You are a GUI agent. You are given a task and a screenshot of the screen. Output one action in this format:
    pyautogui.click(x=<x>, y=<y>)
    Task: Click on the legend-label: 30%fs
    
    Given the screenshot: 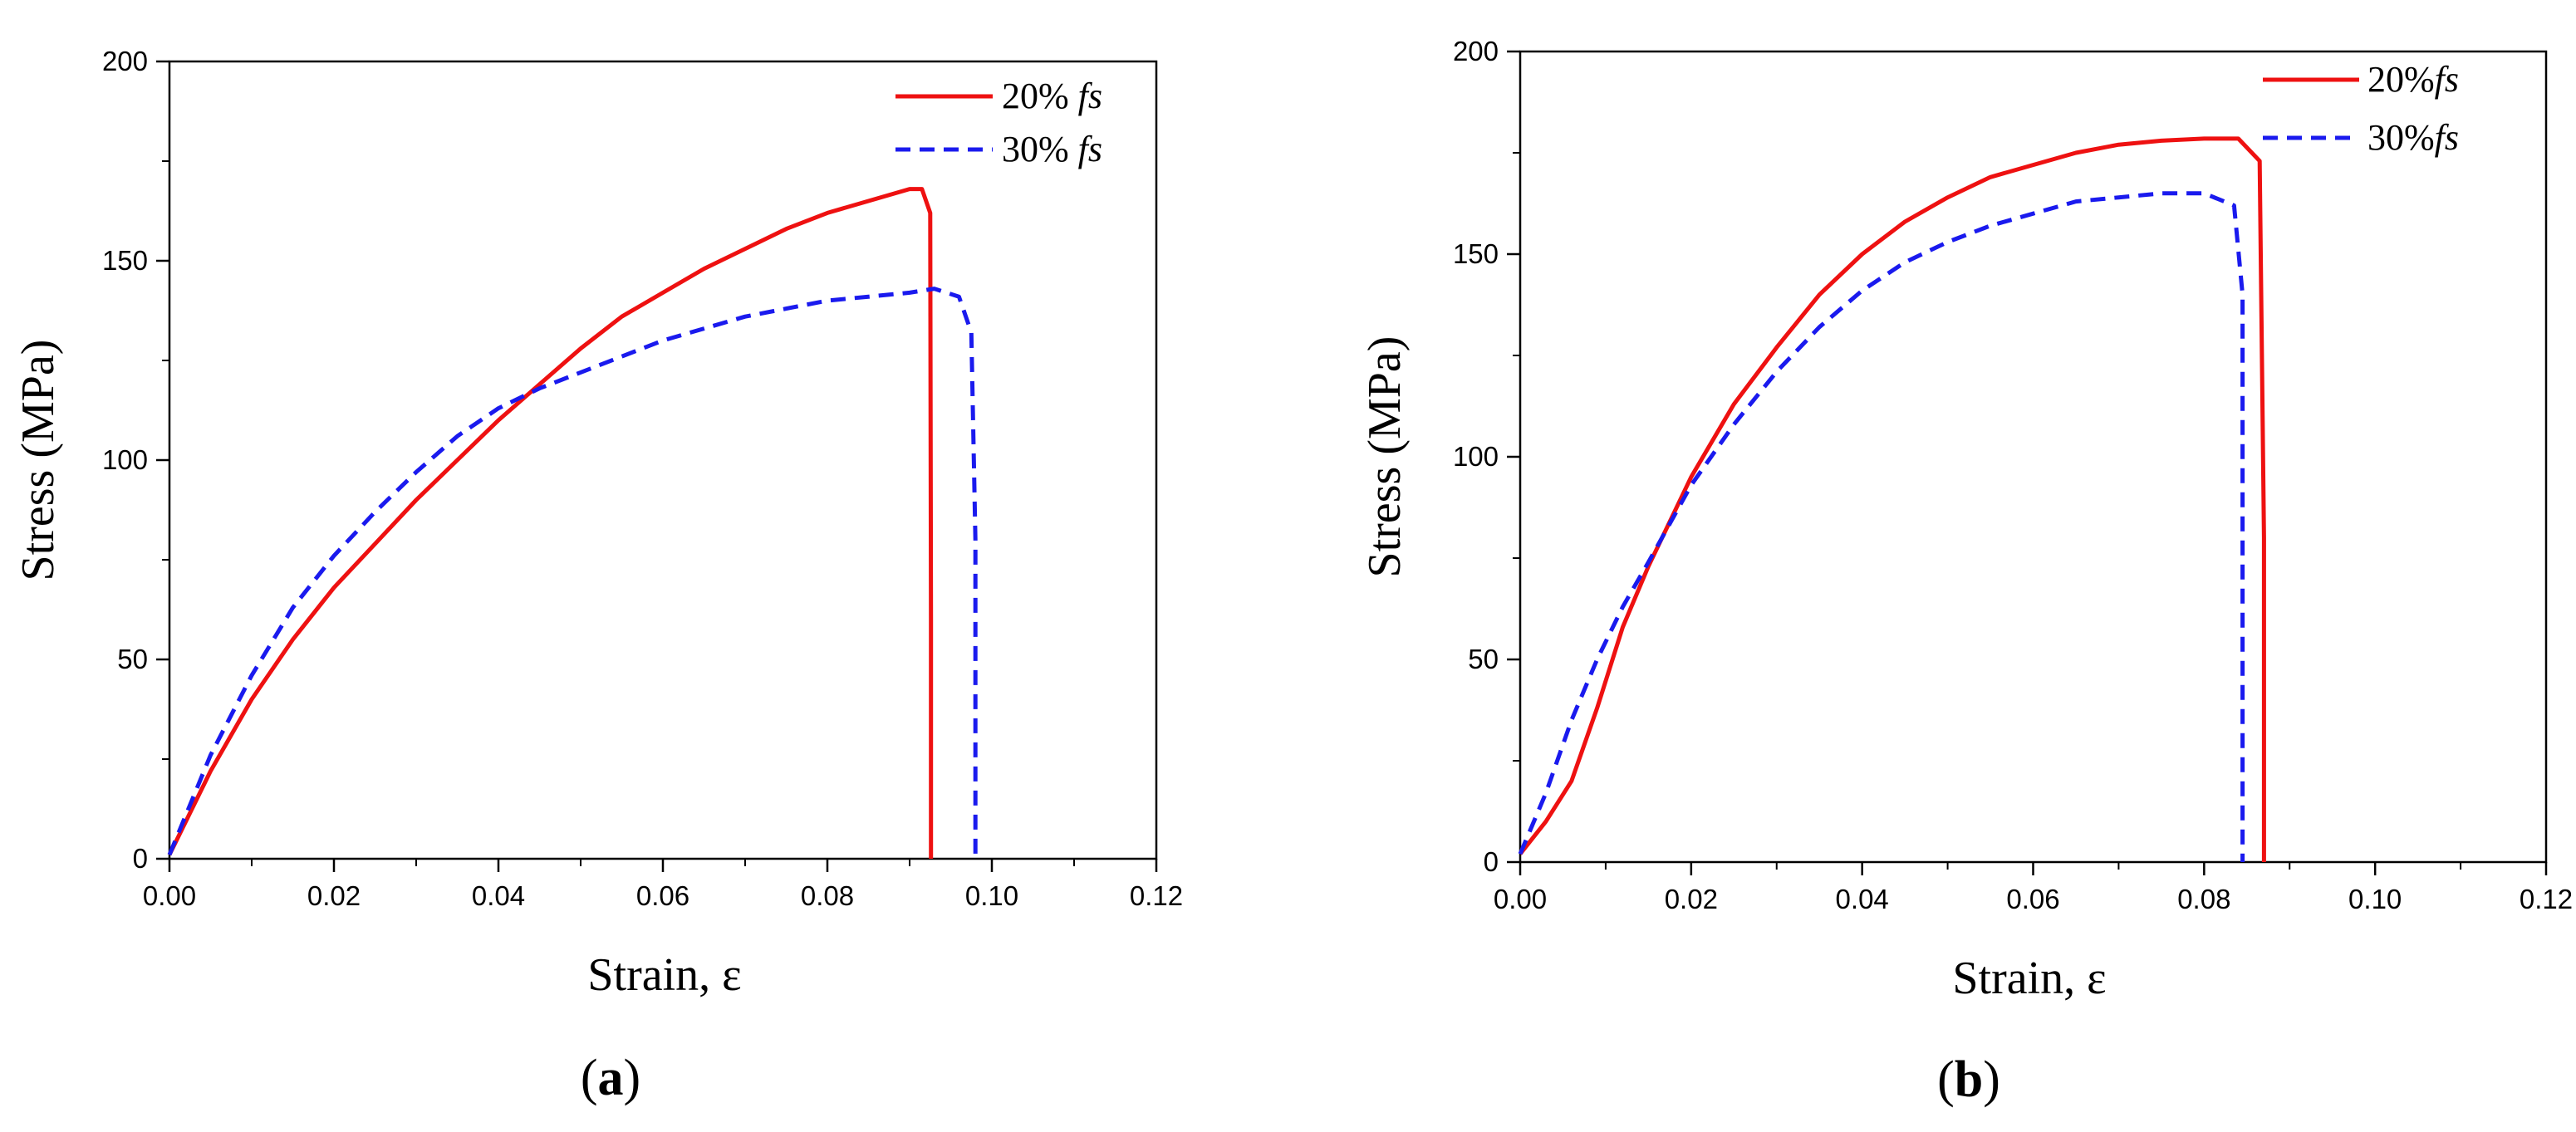 What is the action you would take?
    pyautogui.click(x=2413, y=137)
    